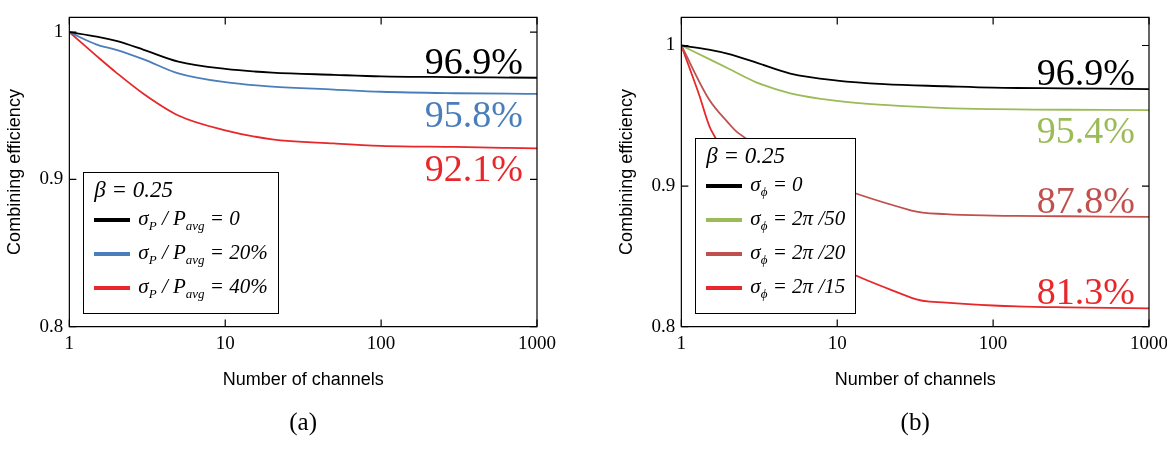 Image resolution: width=1167 pixels, height=451 pixels. Describe the element at coordinates (203, 287) in the screenshot. I see `legend-label: σ$_{P}$ / P$_{avg}$ = 40%` at that location.